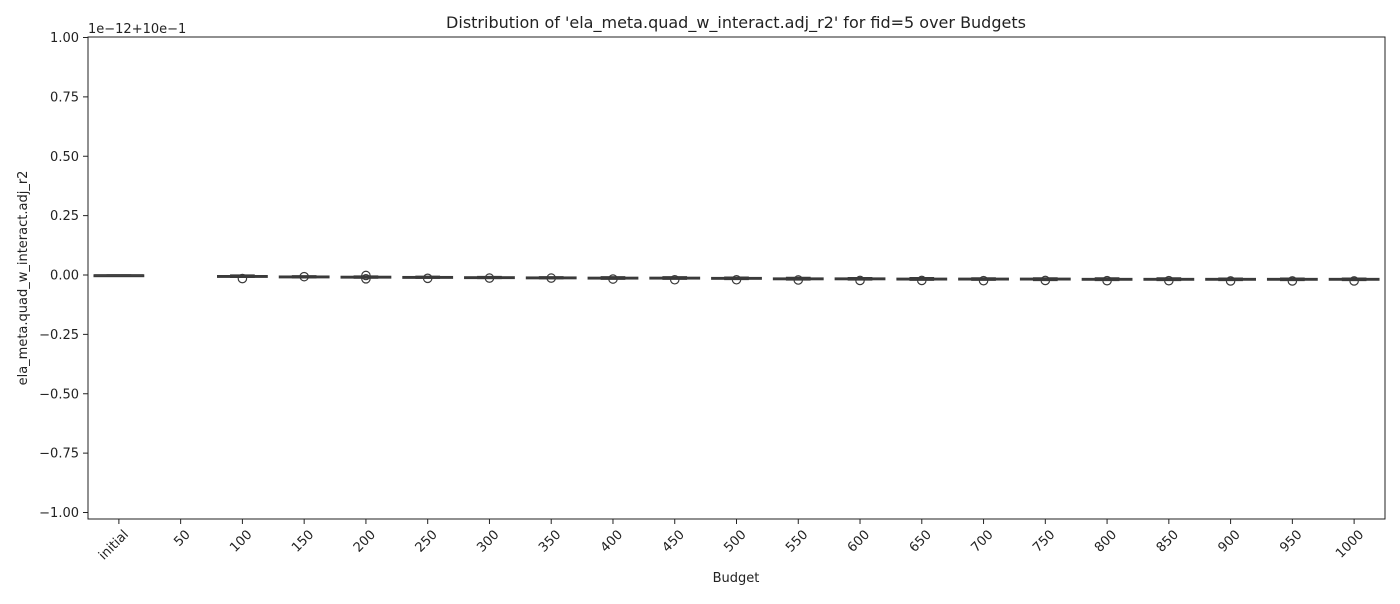 This screenshot has height=604, width=1400. I want to click on y-tick-label: 0.25, so click(64, 216).